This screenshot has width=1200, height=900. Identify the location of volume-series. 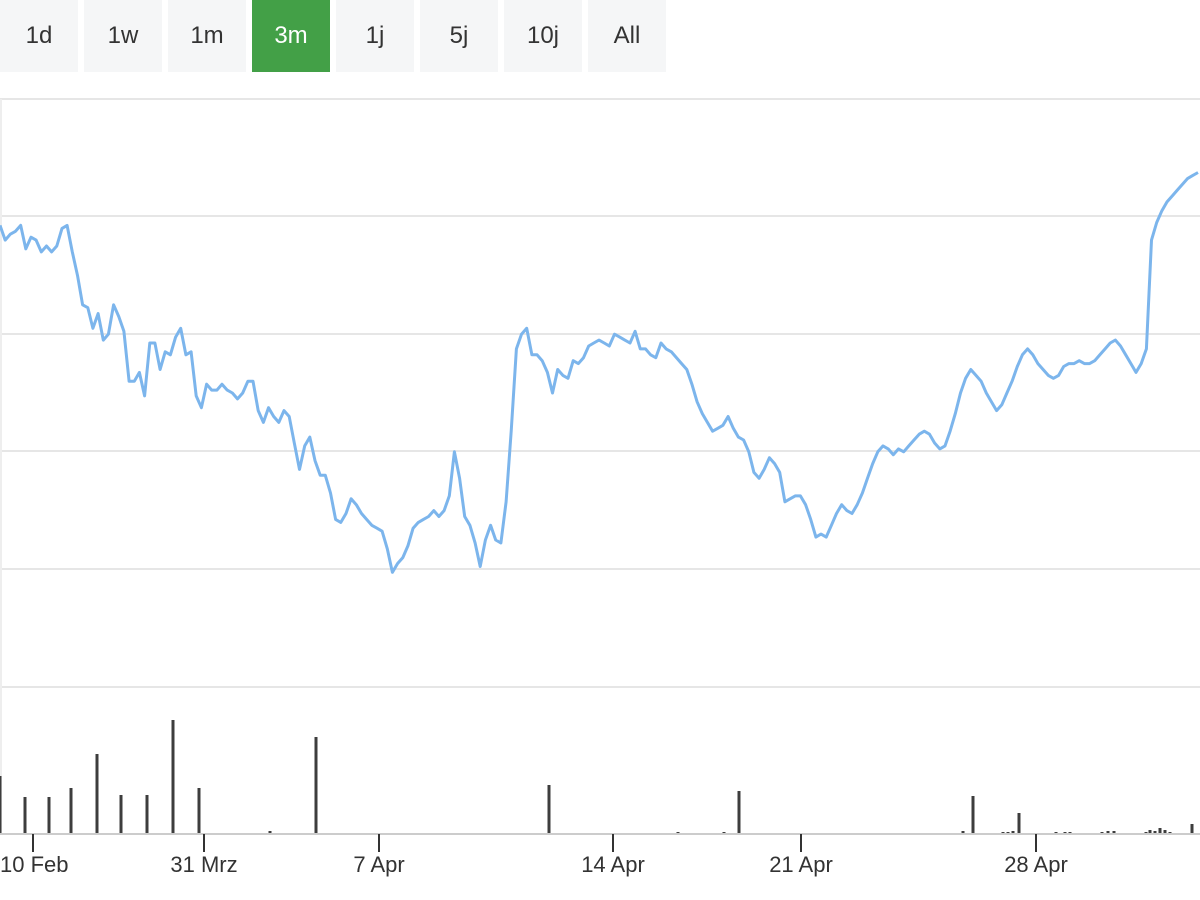
(597, 777).